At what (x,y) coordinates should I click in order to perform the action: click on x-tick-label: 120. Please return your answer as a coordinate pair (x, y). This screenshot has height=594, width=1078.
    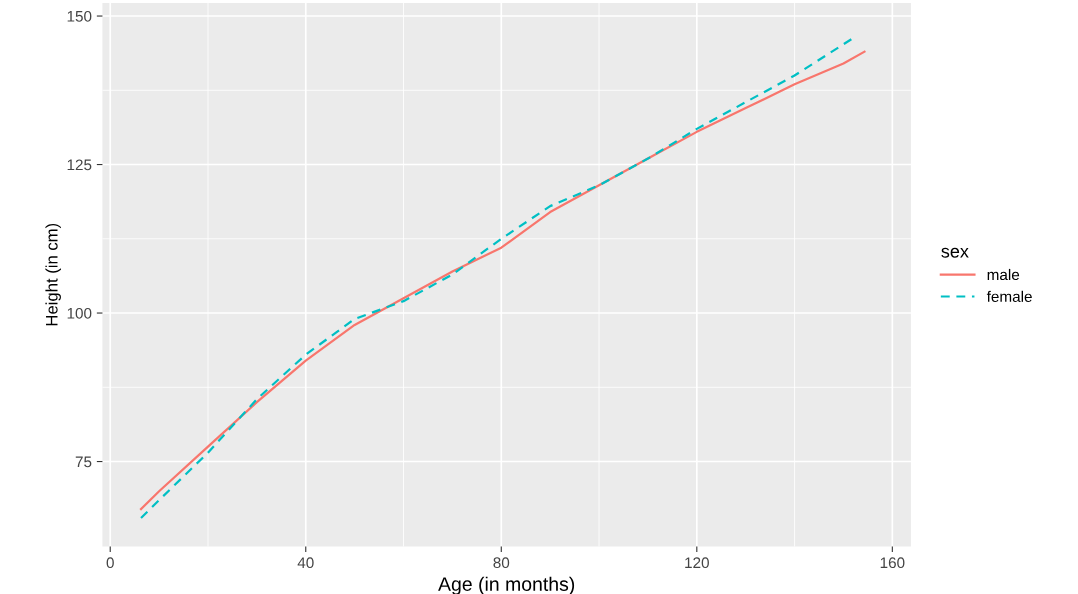
    Looking at the image, I should click on (697, 563).